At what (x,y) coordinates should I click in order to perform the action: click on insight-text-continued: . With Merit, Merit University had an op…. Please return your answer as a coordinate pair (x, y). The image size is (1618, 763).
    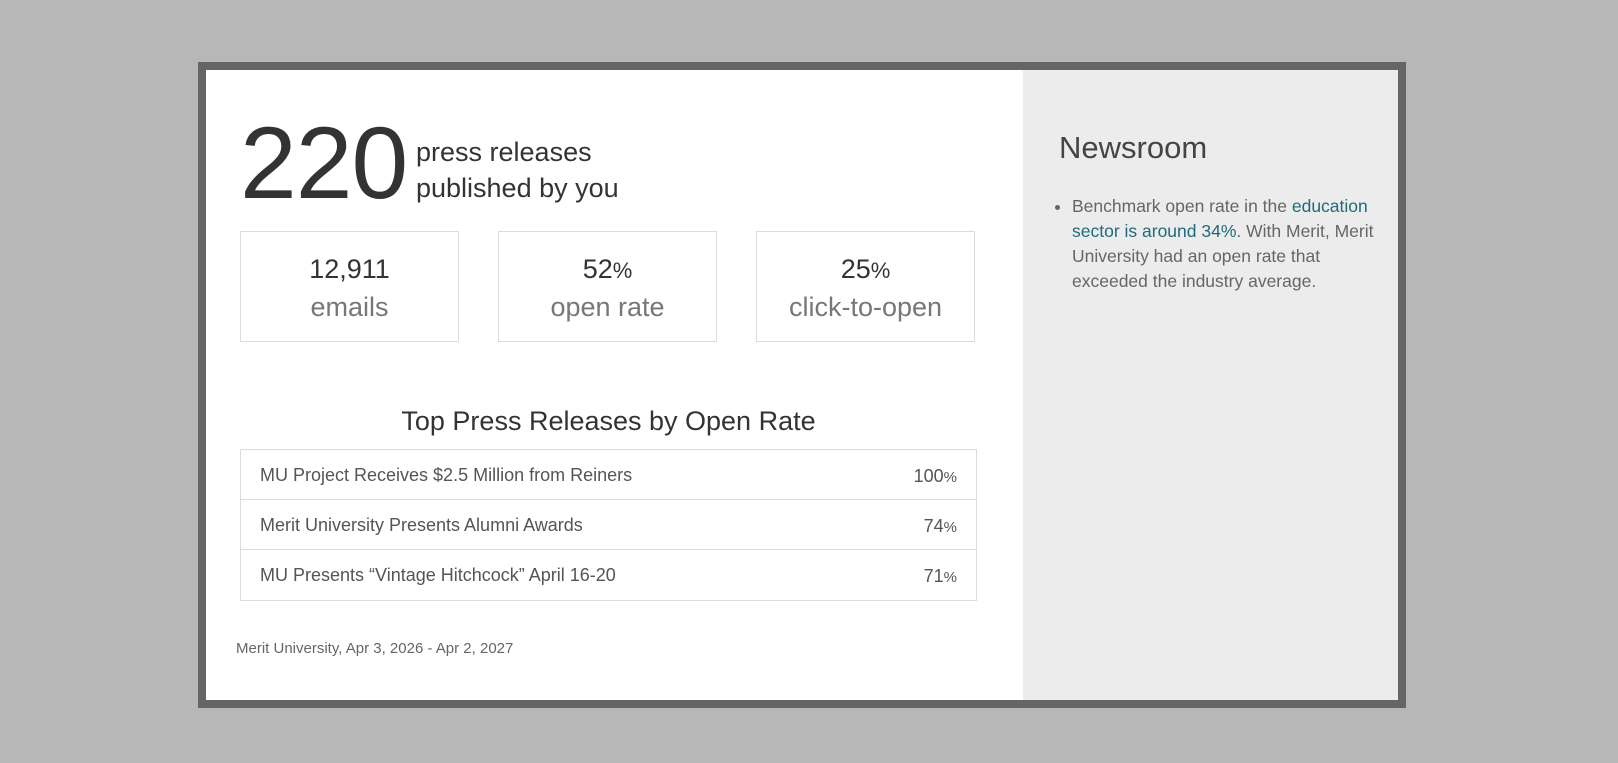
    Looking at the image, I should click on (1223, 256).